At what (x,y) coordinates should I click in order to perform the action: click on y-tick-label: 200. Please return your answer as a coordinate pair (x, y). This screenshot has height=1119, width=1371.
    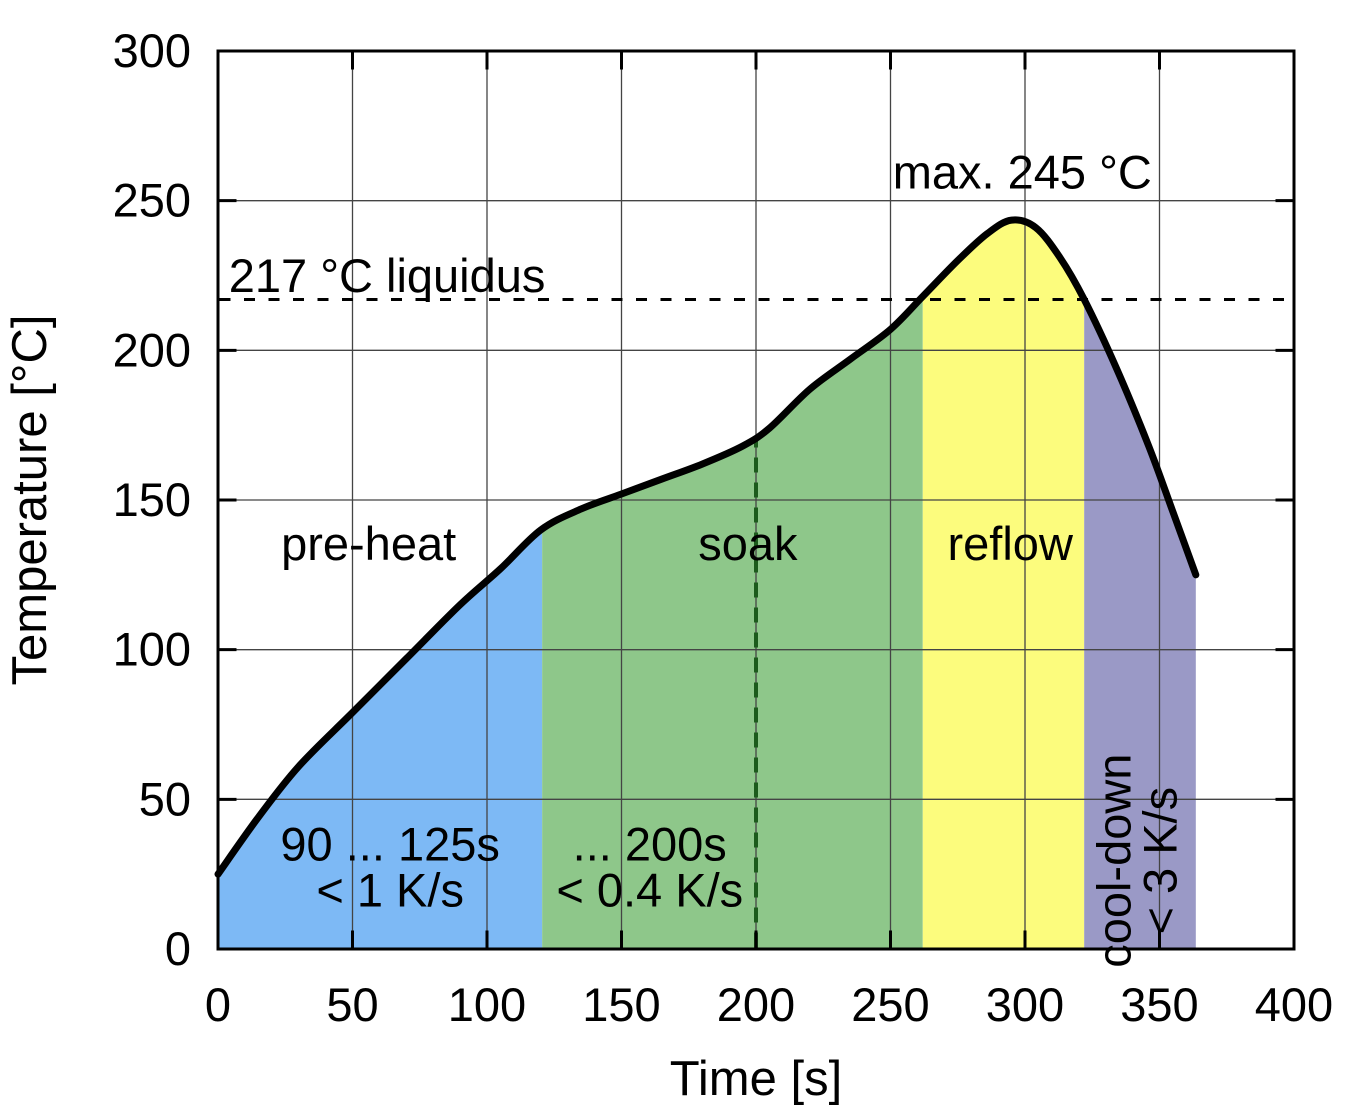
    Looking at the image, I should click on (152, 349).